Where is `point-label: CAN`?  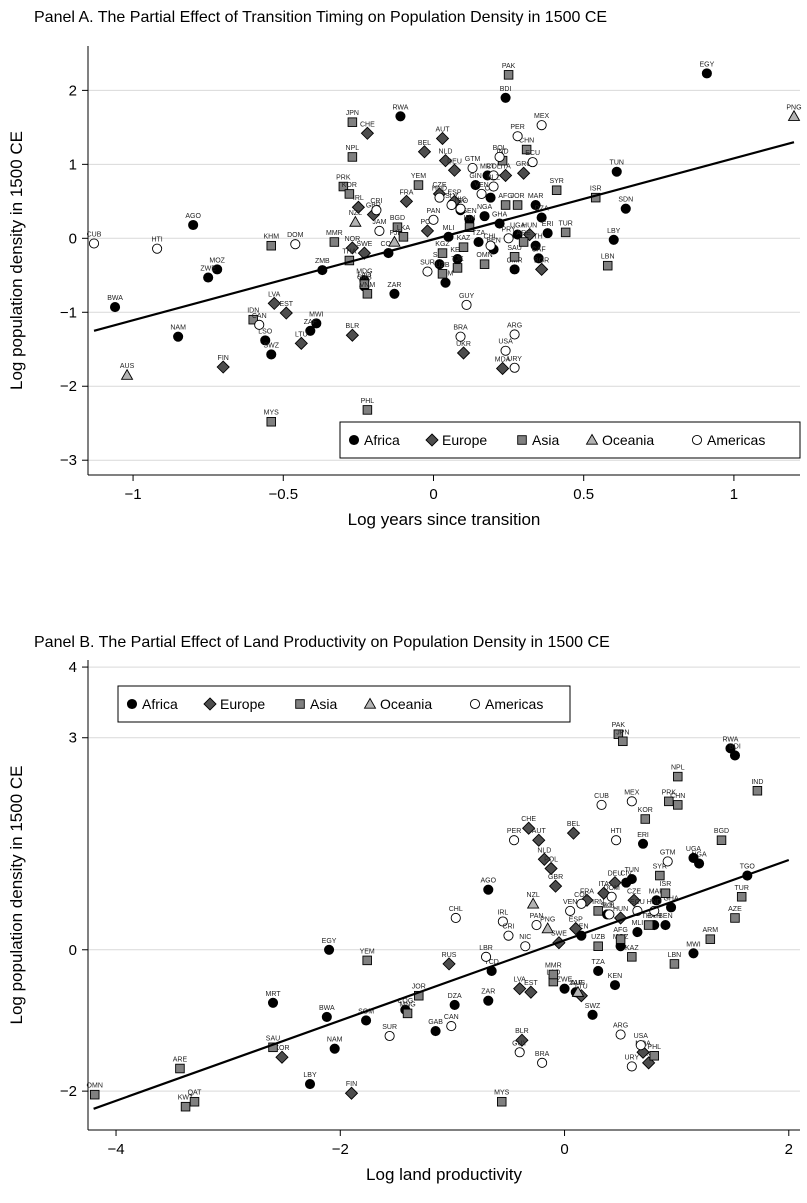
point-label: CAN is located at coordinates (259, 316).